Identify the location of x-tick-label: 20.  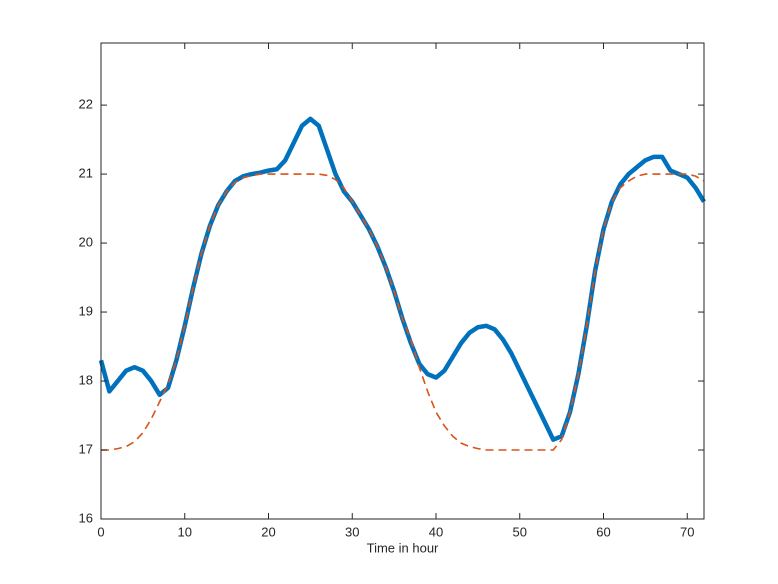
(268, 531).